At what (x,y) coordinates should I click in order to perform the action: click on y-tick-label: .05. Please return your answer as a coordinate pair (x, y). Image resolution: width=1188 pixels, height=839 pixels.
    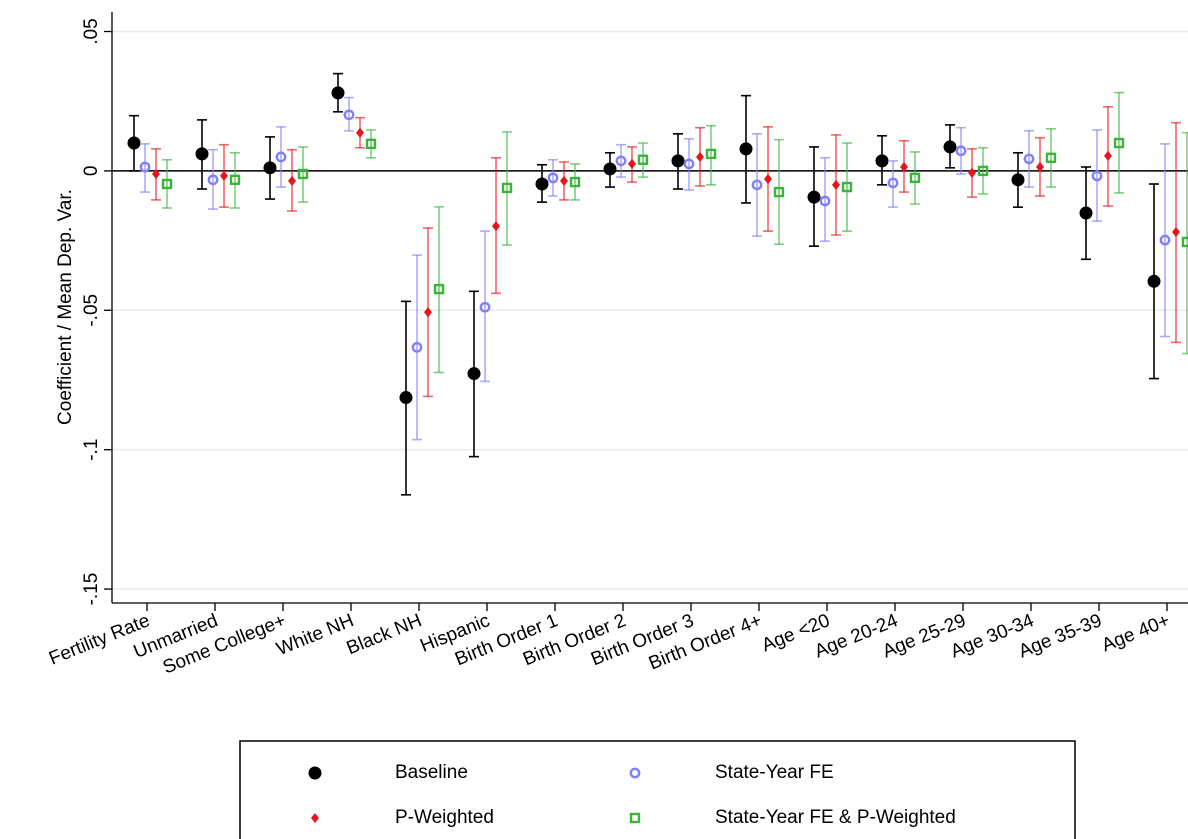
    Looking at the image, I should click on (91, 31).